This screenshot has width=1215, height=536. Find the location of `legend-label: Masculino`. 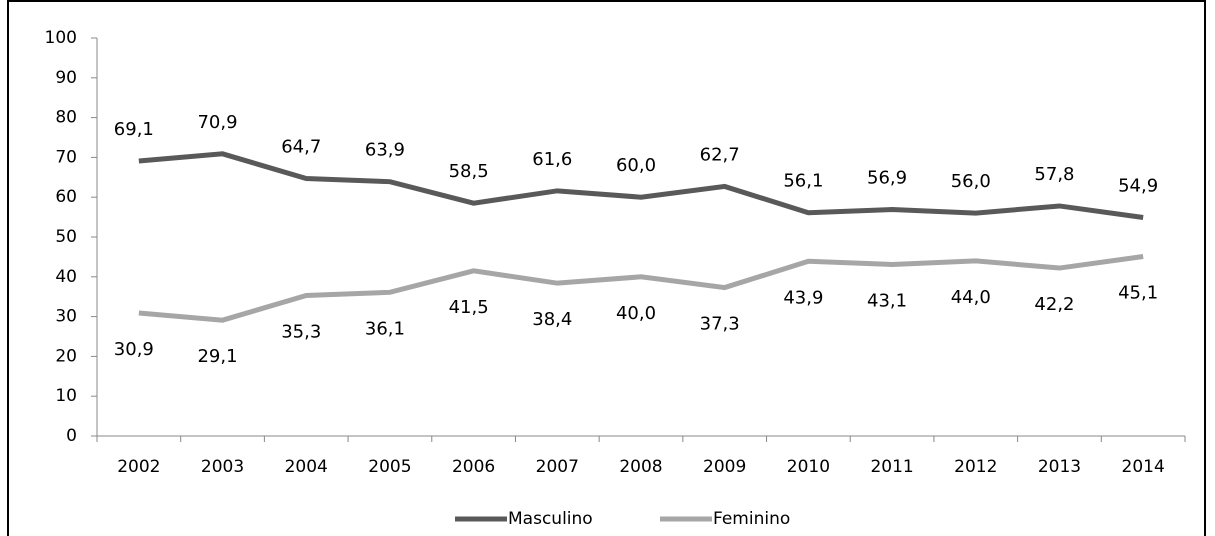

legend-label: Masculino is located at coordinates (550, 519).